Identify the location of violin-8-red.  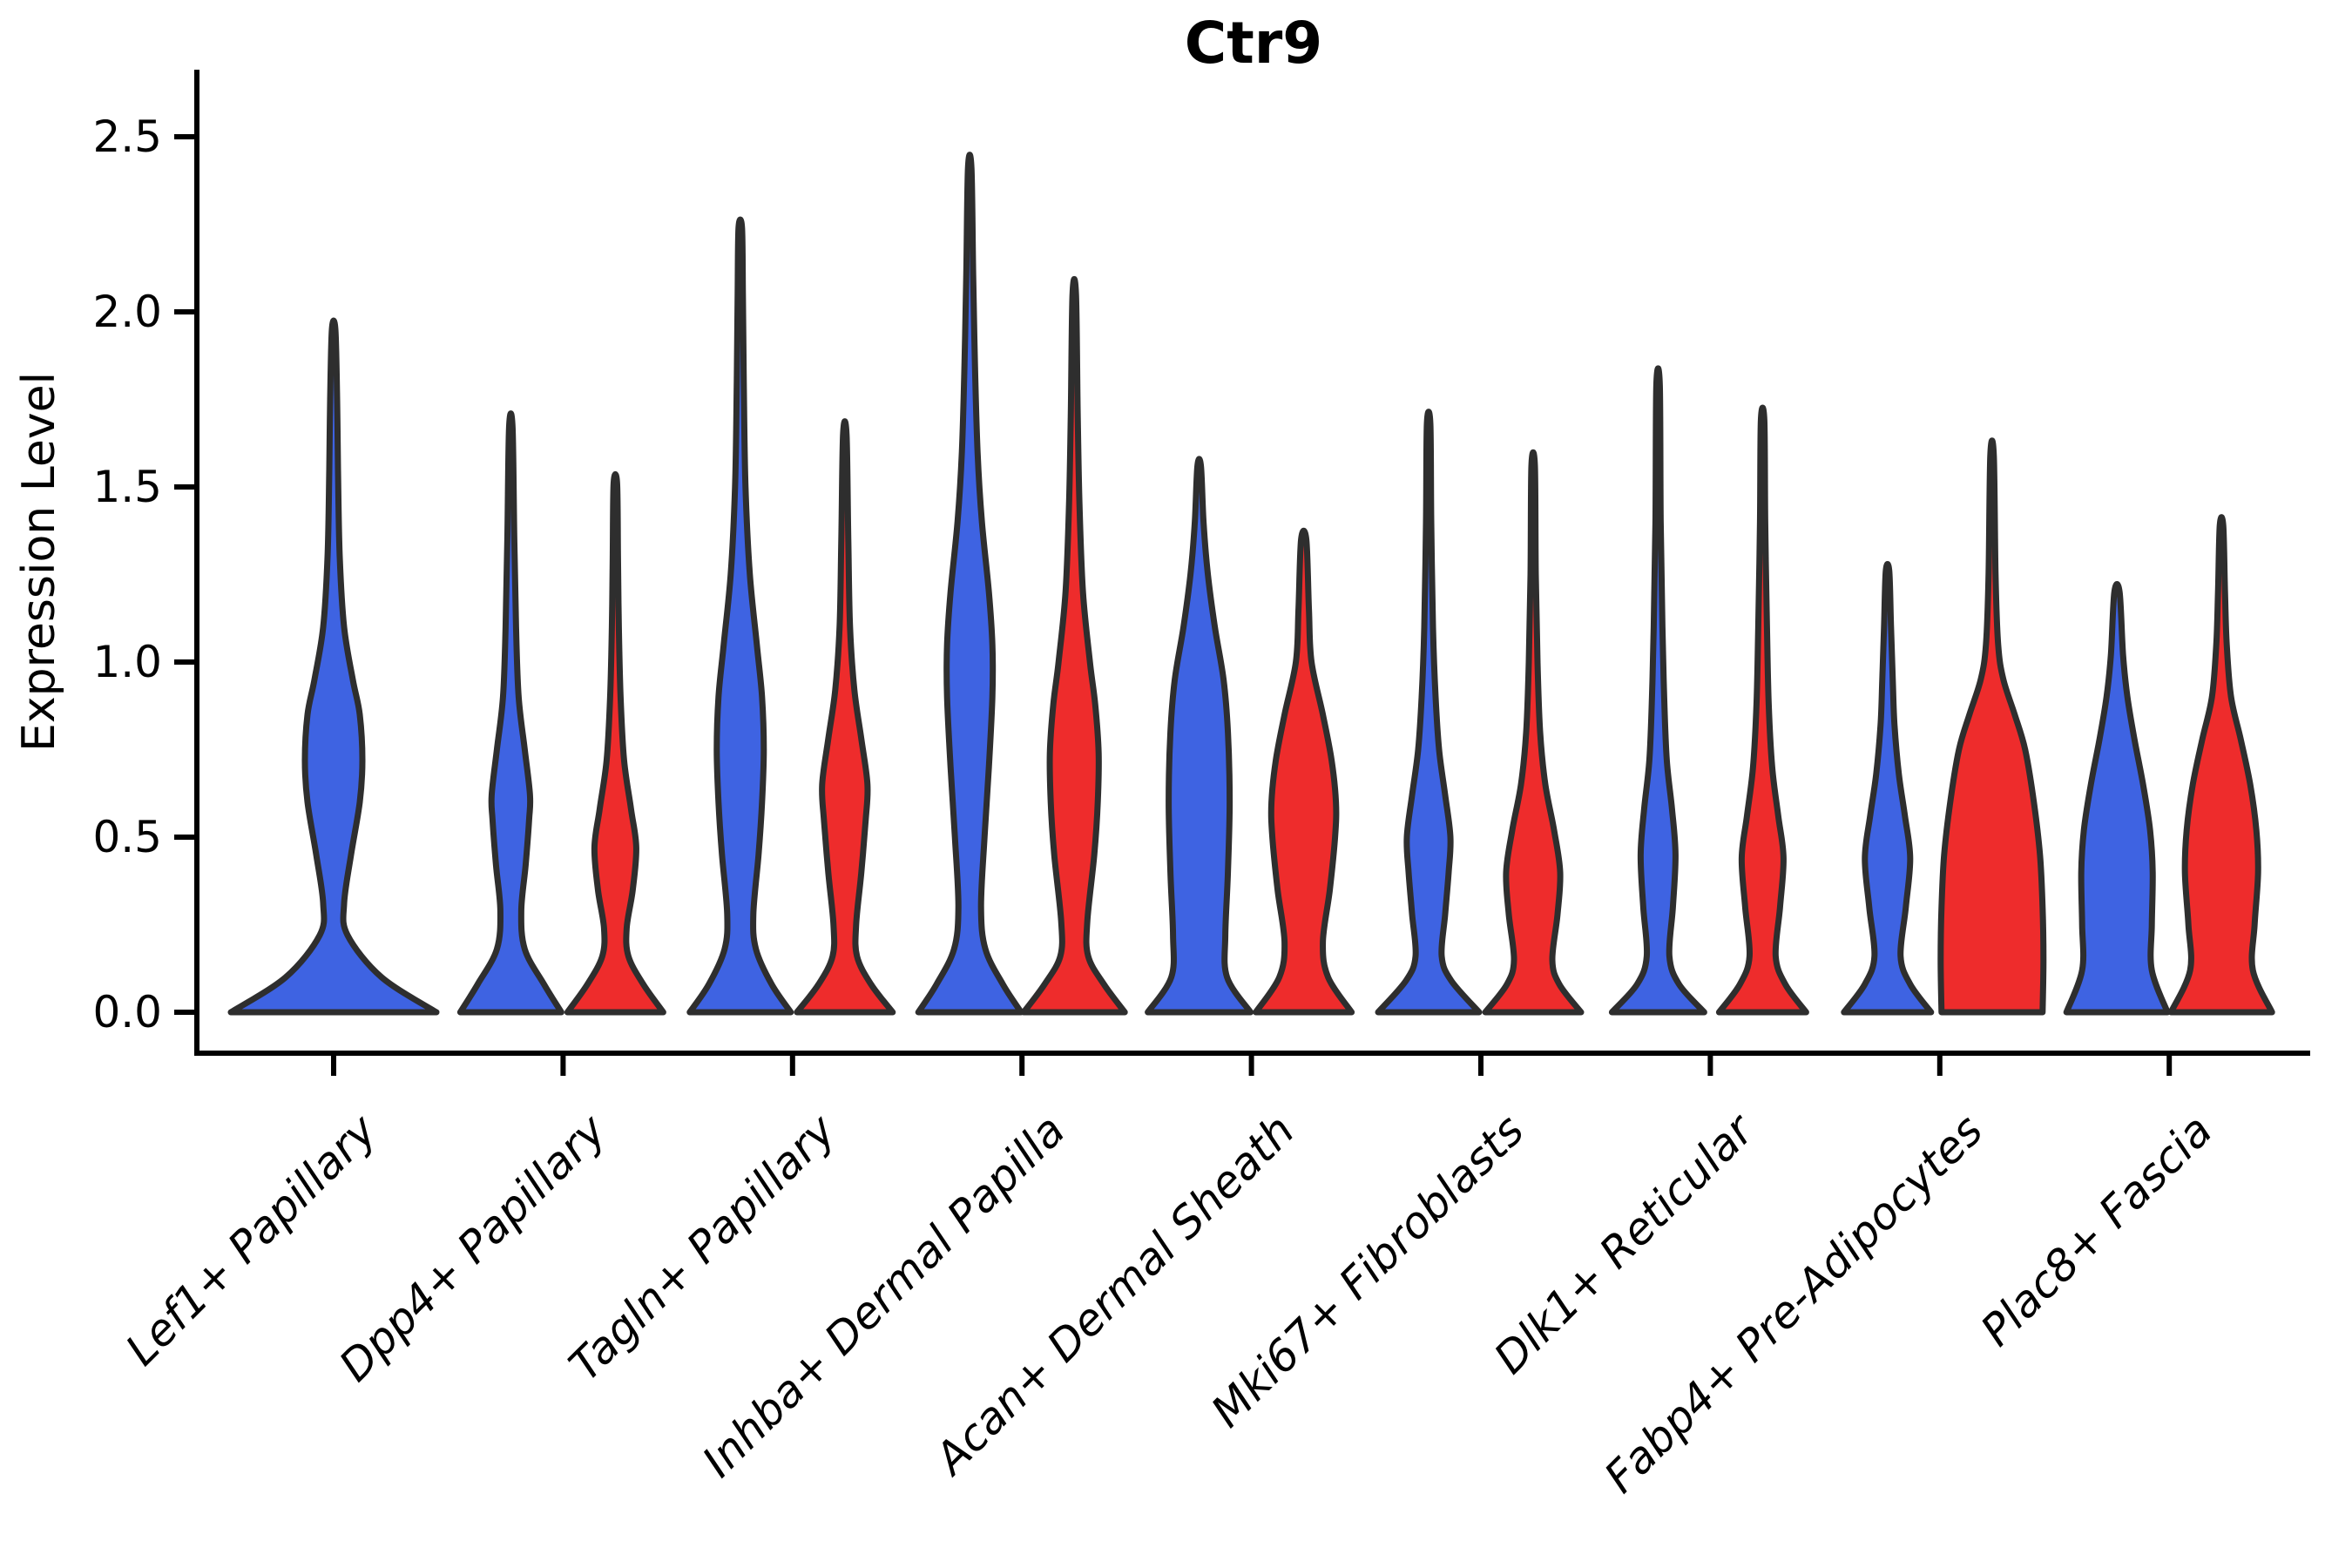
(1304, 771).